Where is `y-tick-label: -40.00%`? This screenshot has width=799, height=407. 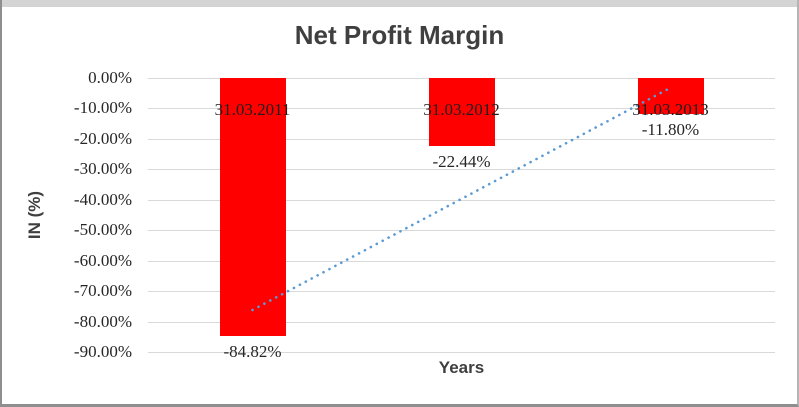 y-tick-label: -40.00% is located at coordinates (102, 199).